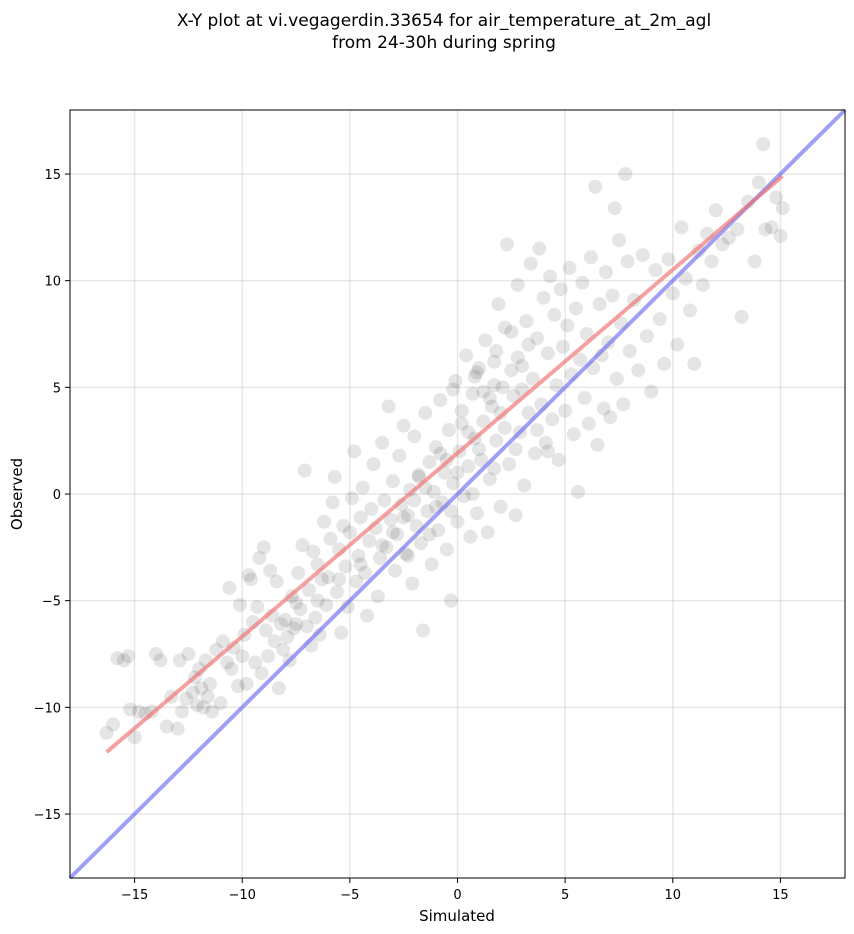  I want to click on x-tick-label: 5, so click(565, 895).